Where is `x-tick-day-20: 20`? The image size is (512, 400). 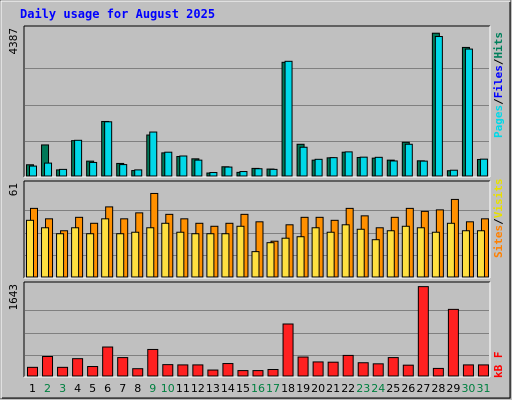
x-tick-day-20: 20 is located at coordinates (318, 388).